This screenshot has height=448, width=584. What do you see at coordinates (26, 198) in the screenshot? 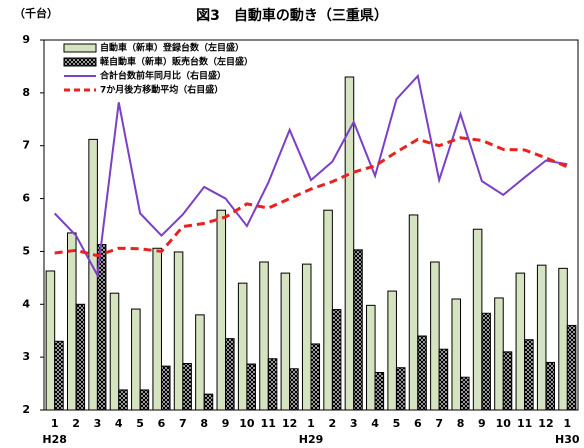
I see `y-tick-label: 6` at bounding box center [26, 198].